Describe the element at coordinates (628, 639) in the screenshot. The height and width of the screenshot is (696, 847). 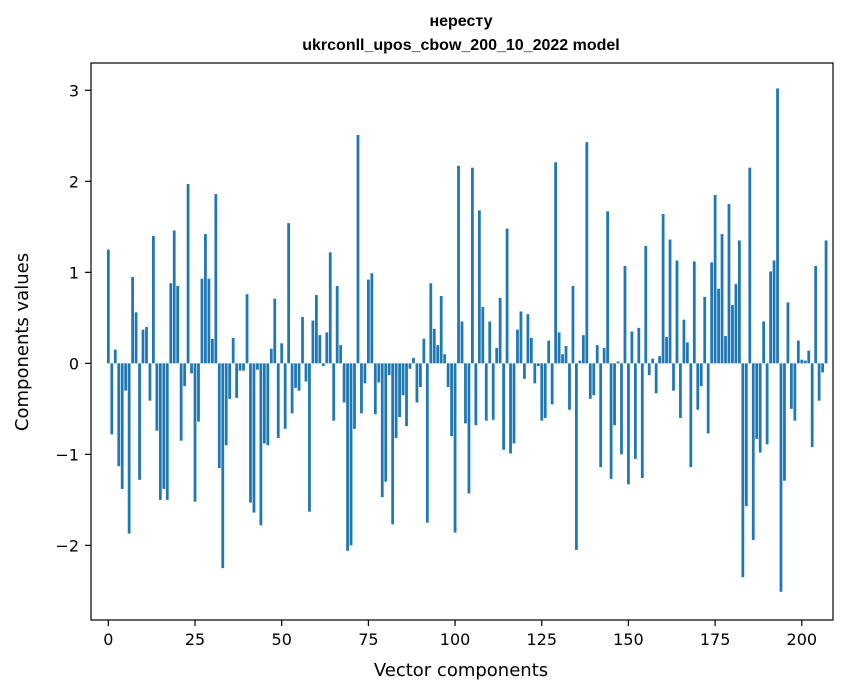
I see `x-tick-label: 150` at that location.